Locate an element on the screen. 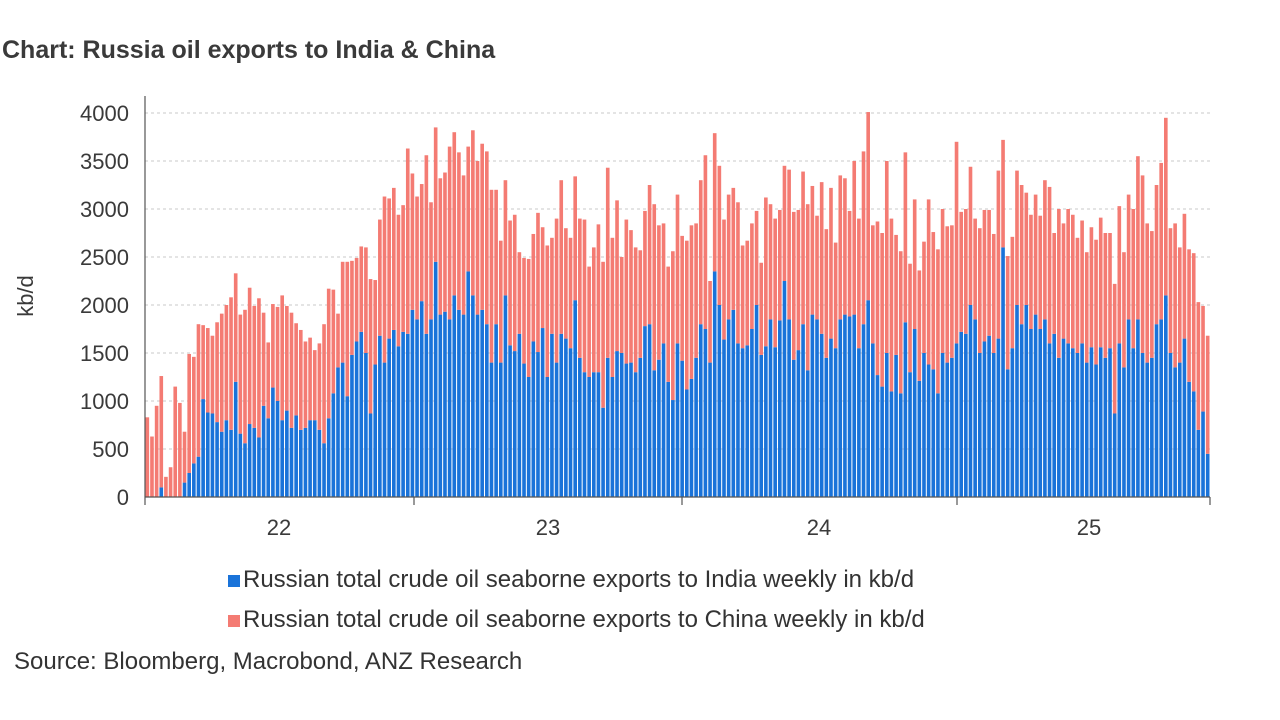  x-tick-label-23: 23 is located at coordinates (548, 527).